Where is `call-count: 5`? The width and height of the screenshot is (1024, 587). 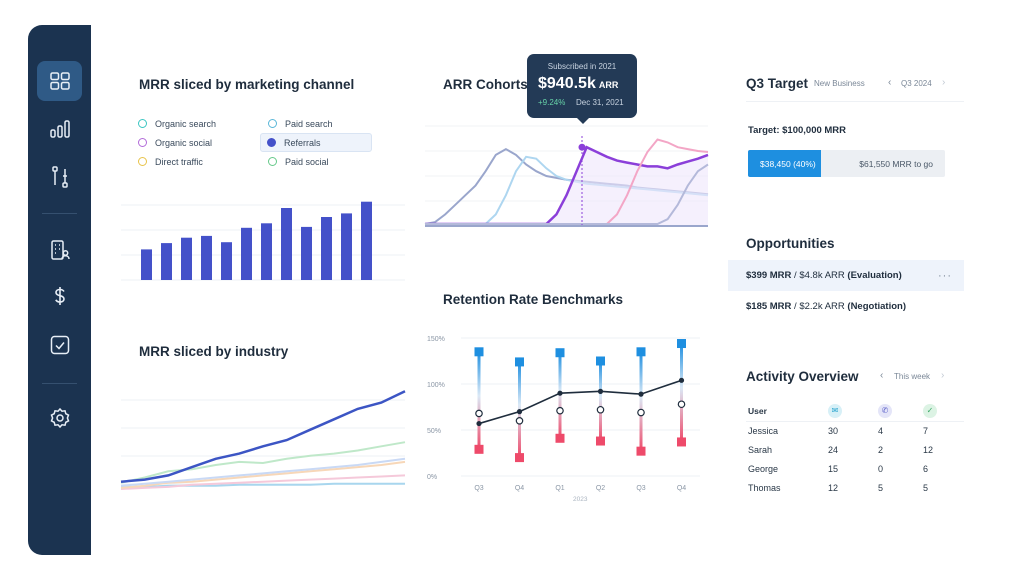 call-count: 5 is located at coordinates (881, 487).